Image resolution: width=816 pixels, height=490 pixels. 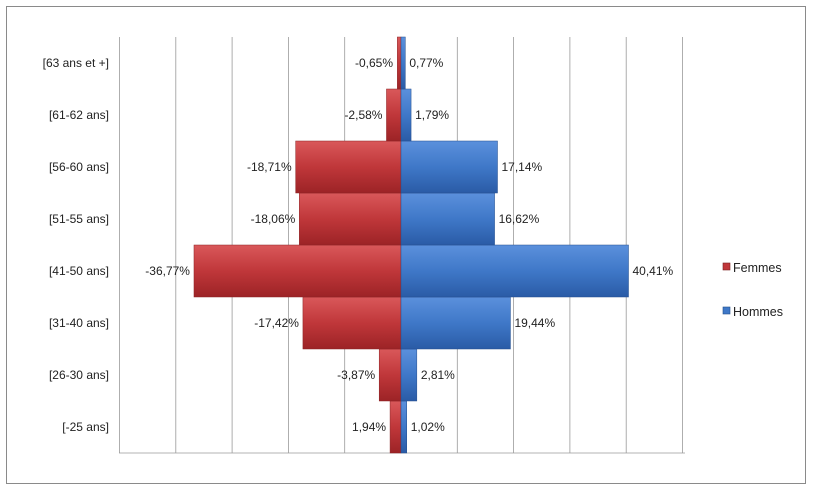 I want to click on category-label: [26-30 ans], so click(x=79, y=375).